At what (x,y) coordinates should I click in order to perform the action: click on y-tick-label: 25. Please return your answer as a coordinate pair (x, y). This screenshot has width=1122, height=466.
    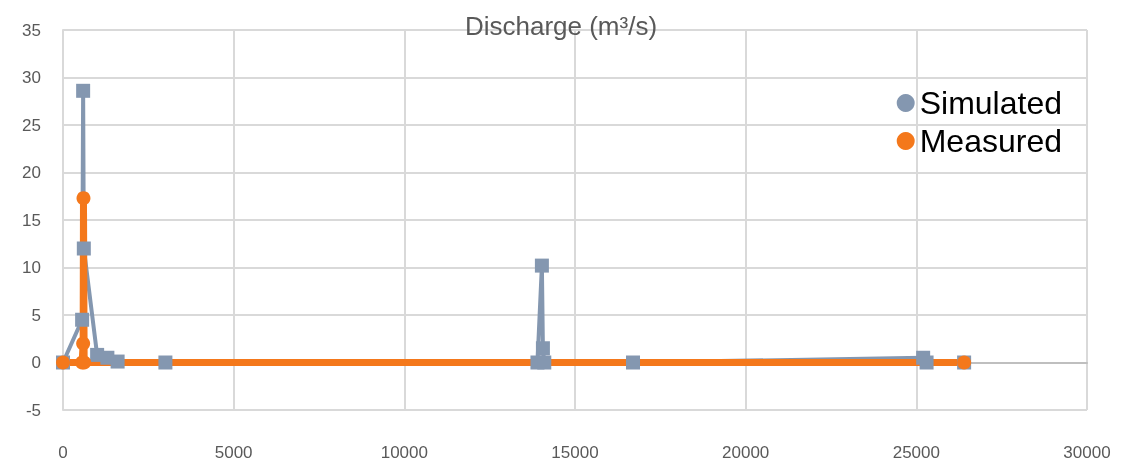
    Looking at the image, I should click on (31, 125).